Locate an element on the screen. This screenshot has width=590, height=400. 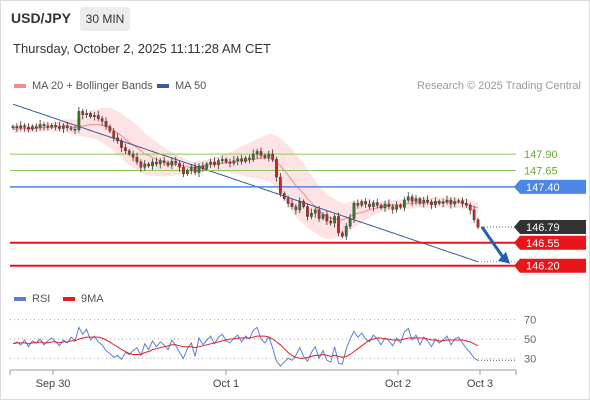
credit-text: Research © 2025 Trading Central is located at coordinates (498, 86).